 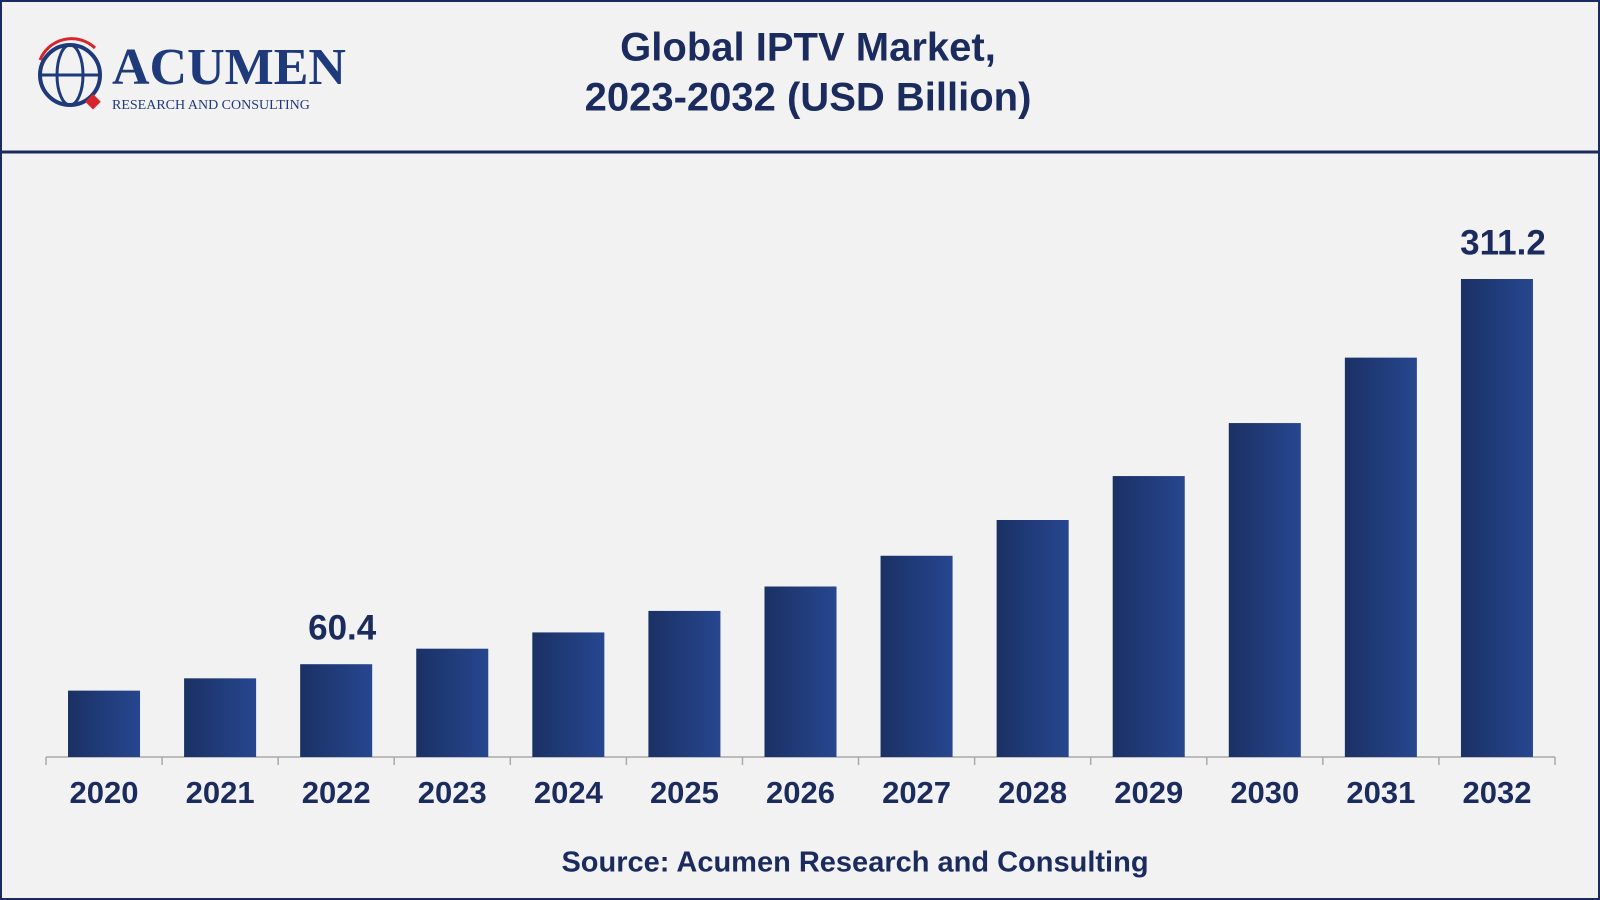 I want to click on x-tick-label: 2020, so click(x=104, y=792).